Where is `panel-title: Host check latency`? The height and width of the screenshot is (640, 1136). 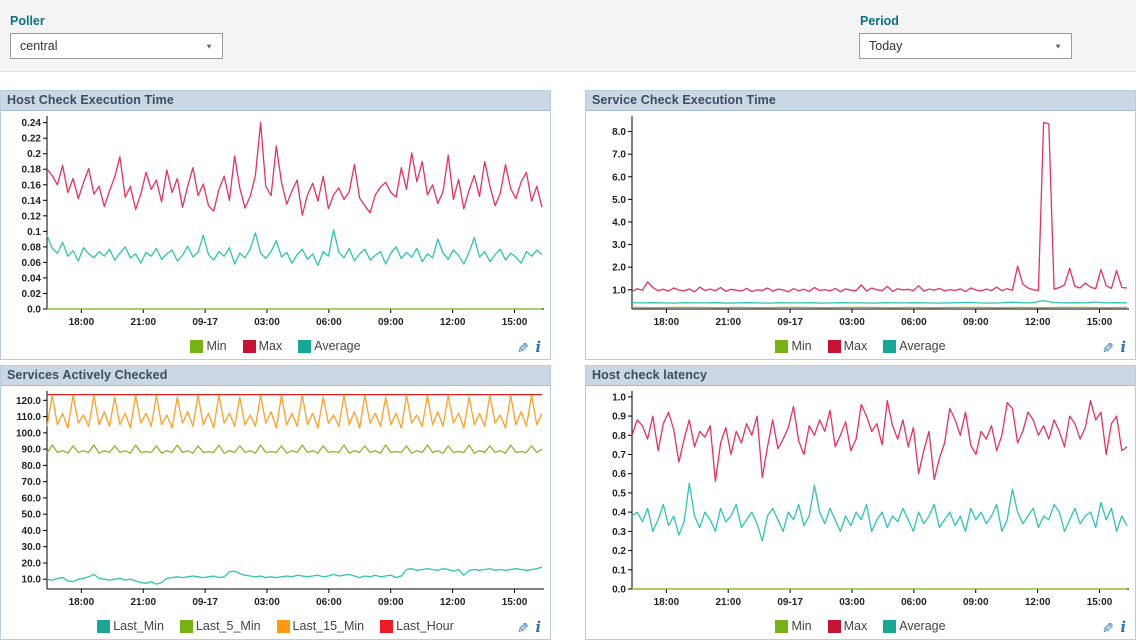 panel-title: Host check latency is located at coordinates (860, 376).